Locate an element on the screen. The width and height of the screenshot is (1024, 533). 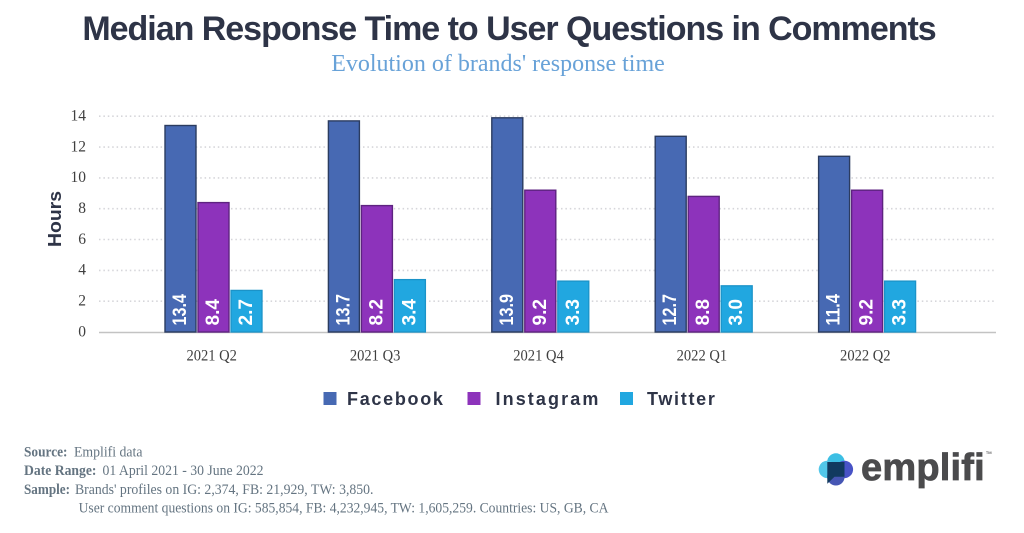
svg-text: Emplifi data is located at coordinates (108, 453).